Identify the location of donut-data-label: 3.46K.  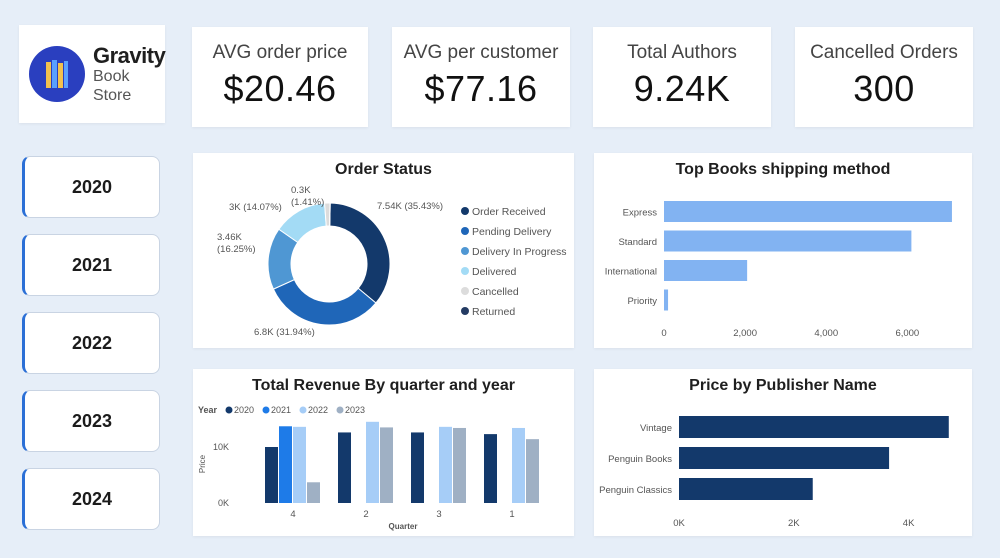
(229, 237).